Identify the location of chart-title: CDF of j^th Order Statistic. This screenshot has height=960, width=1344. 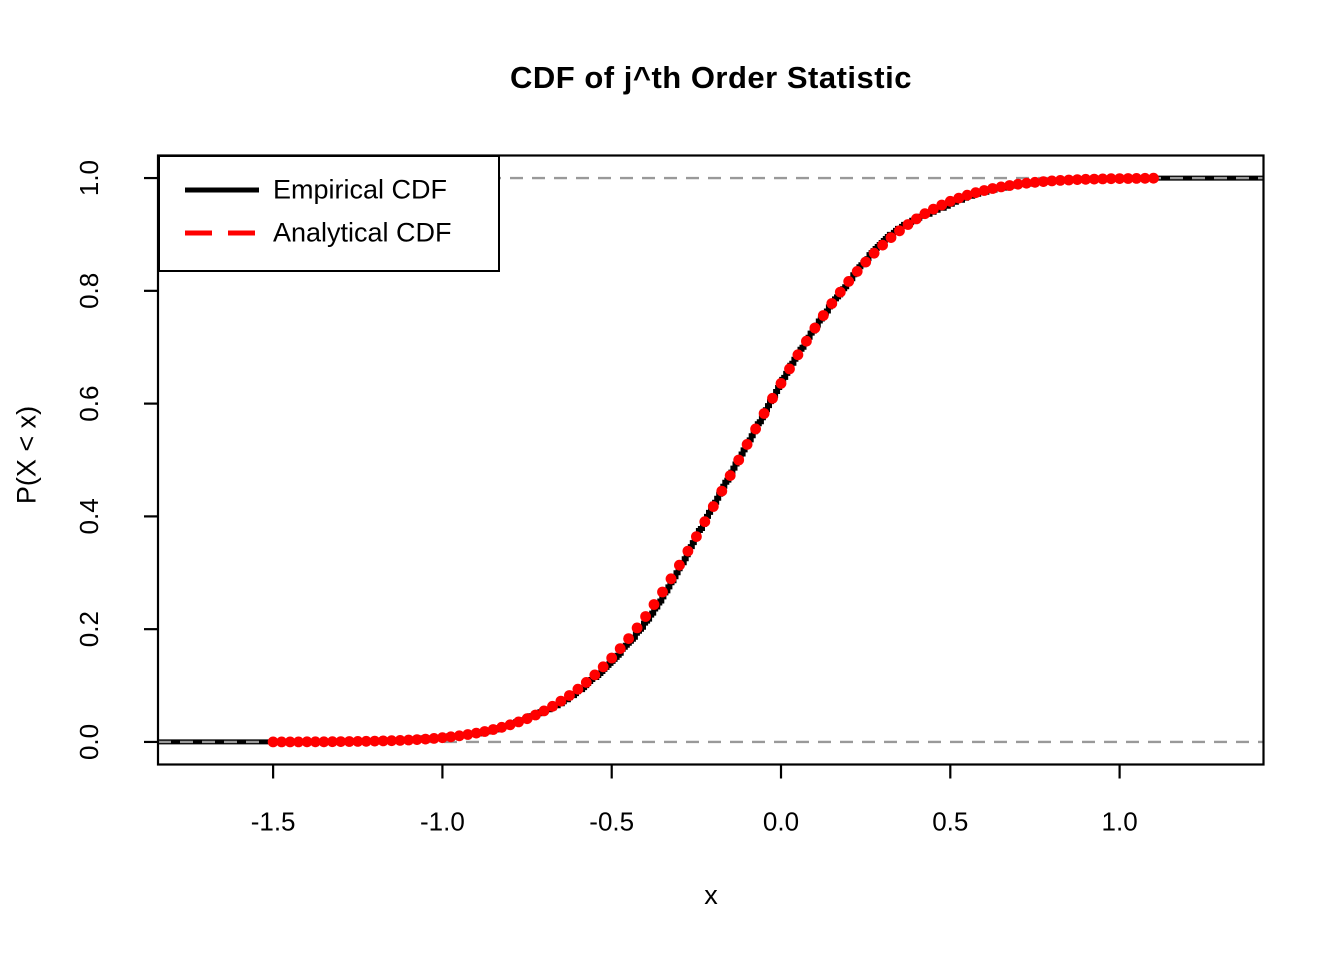
(711, 77).